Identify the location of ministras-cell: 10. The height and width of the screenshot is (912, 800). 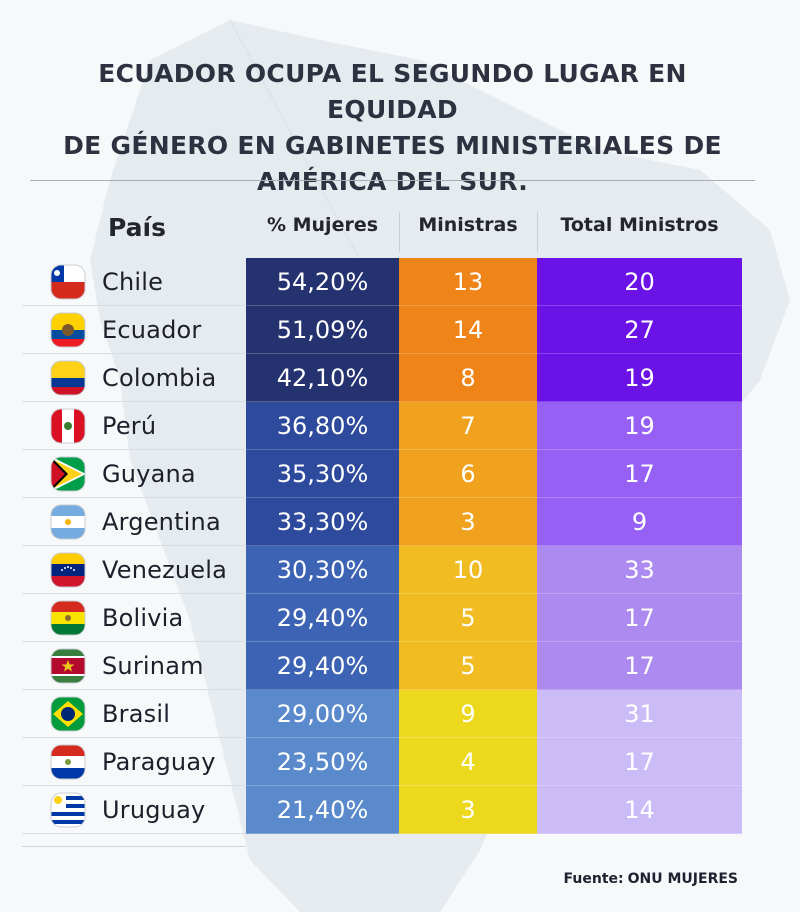
(468, 570).